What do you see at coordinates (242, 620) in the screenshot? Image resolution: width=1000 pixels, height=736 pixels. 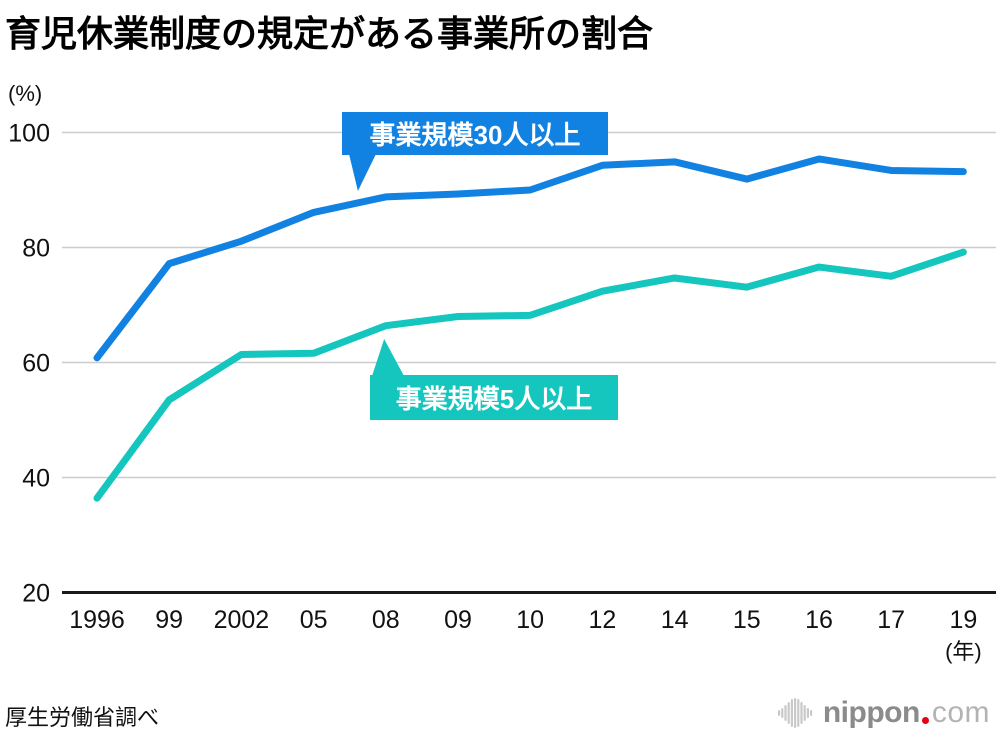 I see `x-tick-label: 2002` at bounding box center [242, 620].